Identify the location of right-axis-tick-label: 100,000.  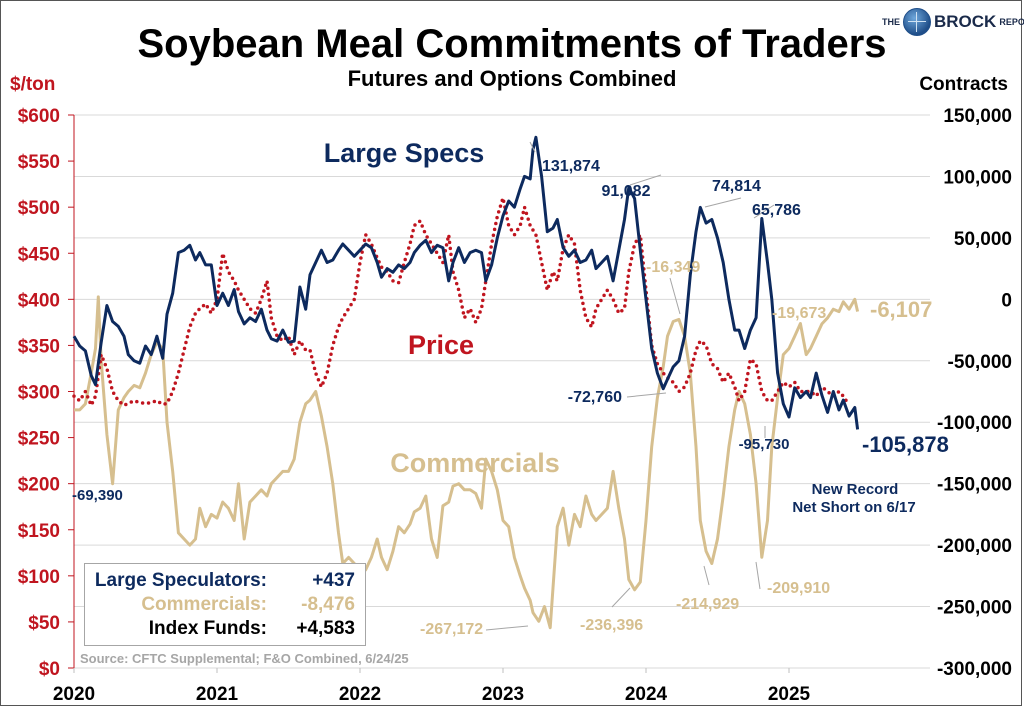
(977, 177).